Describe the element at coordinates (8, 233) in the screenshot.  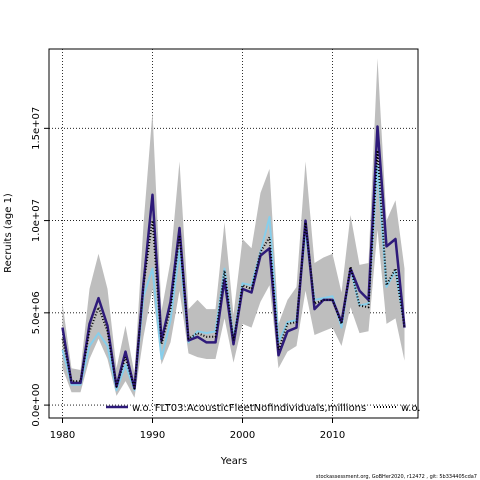
I see `y-axis-label: Recruits (age 1)` at that location.